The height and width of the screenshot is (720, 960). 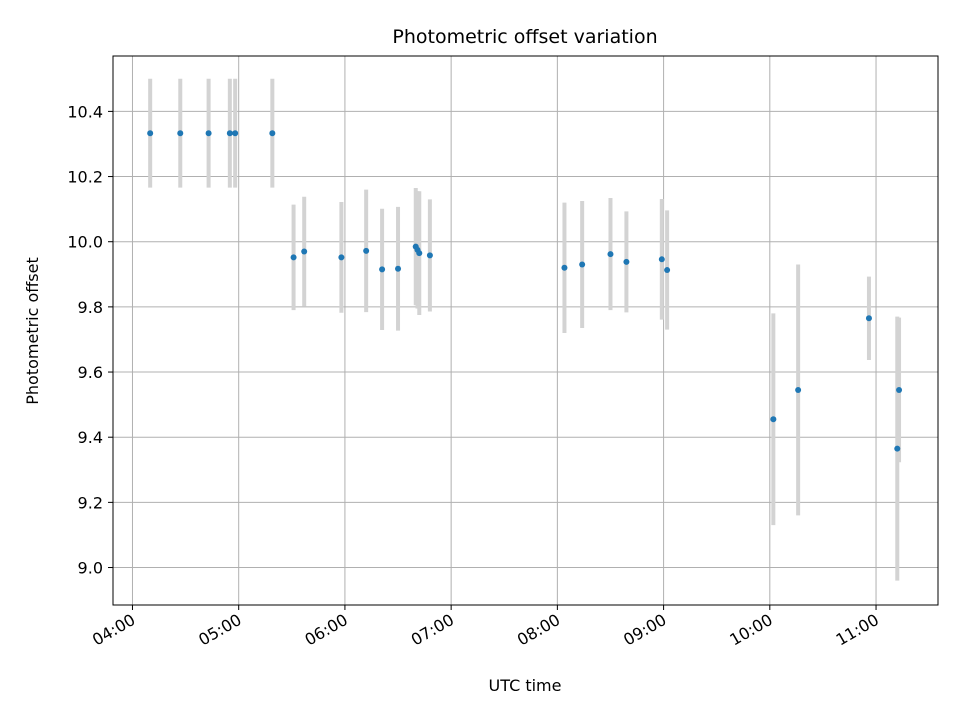 What do you see at coordinates (90, 340) in the screenshot?
I see `y-tick-layer: 9.0 9.2 9.4 9.6 9.8 10.0 10.2 10.4` at bounding box center [90, 340].